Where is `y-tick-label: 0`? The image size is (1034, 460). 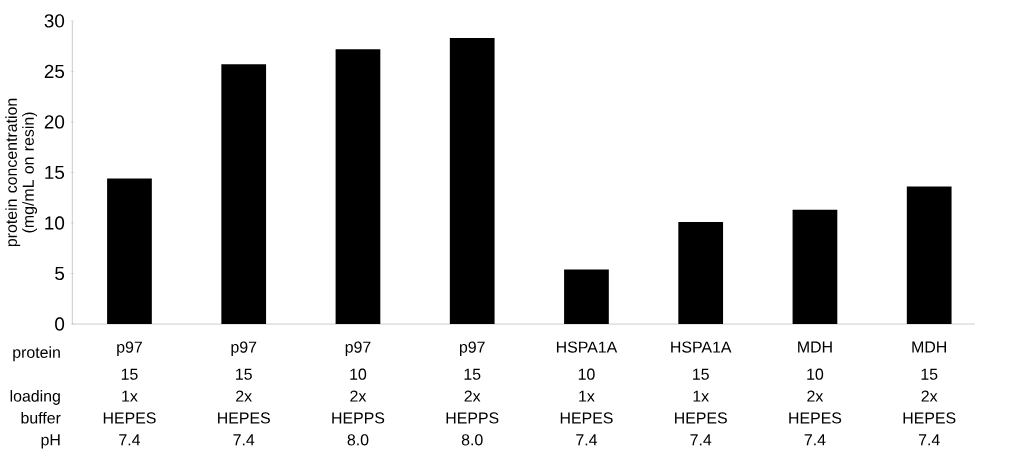 y-tick-label: 0 is located at coordinates (60, 324).